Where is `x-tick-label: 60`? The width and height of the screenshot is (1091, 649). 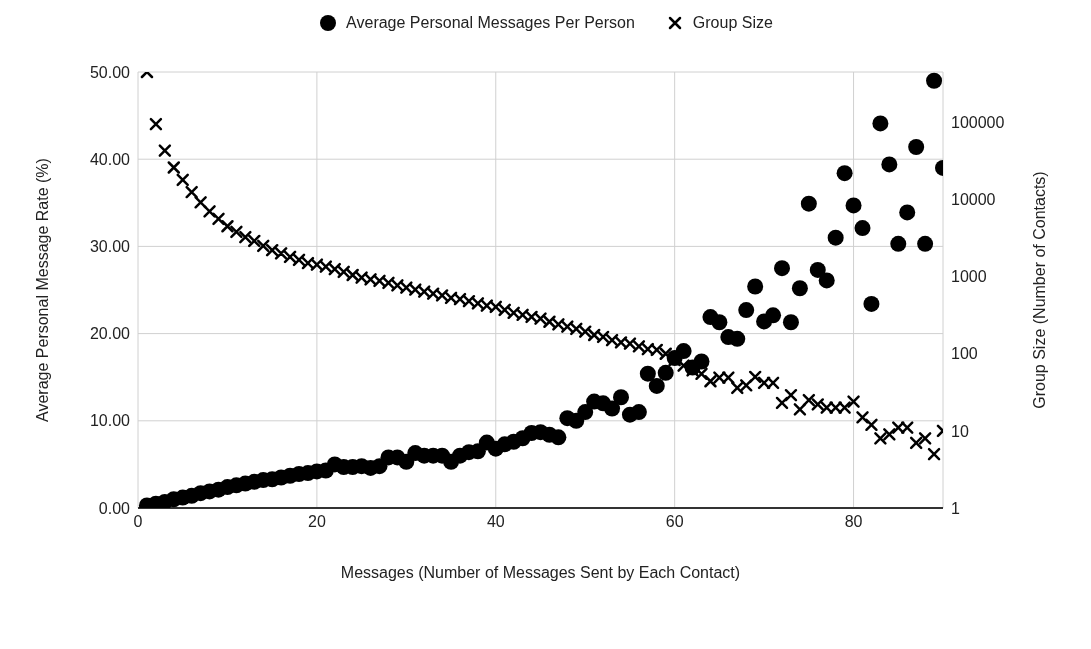
x-tick-label: 60 is located at coordinates (674, 522).